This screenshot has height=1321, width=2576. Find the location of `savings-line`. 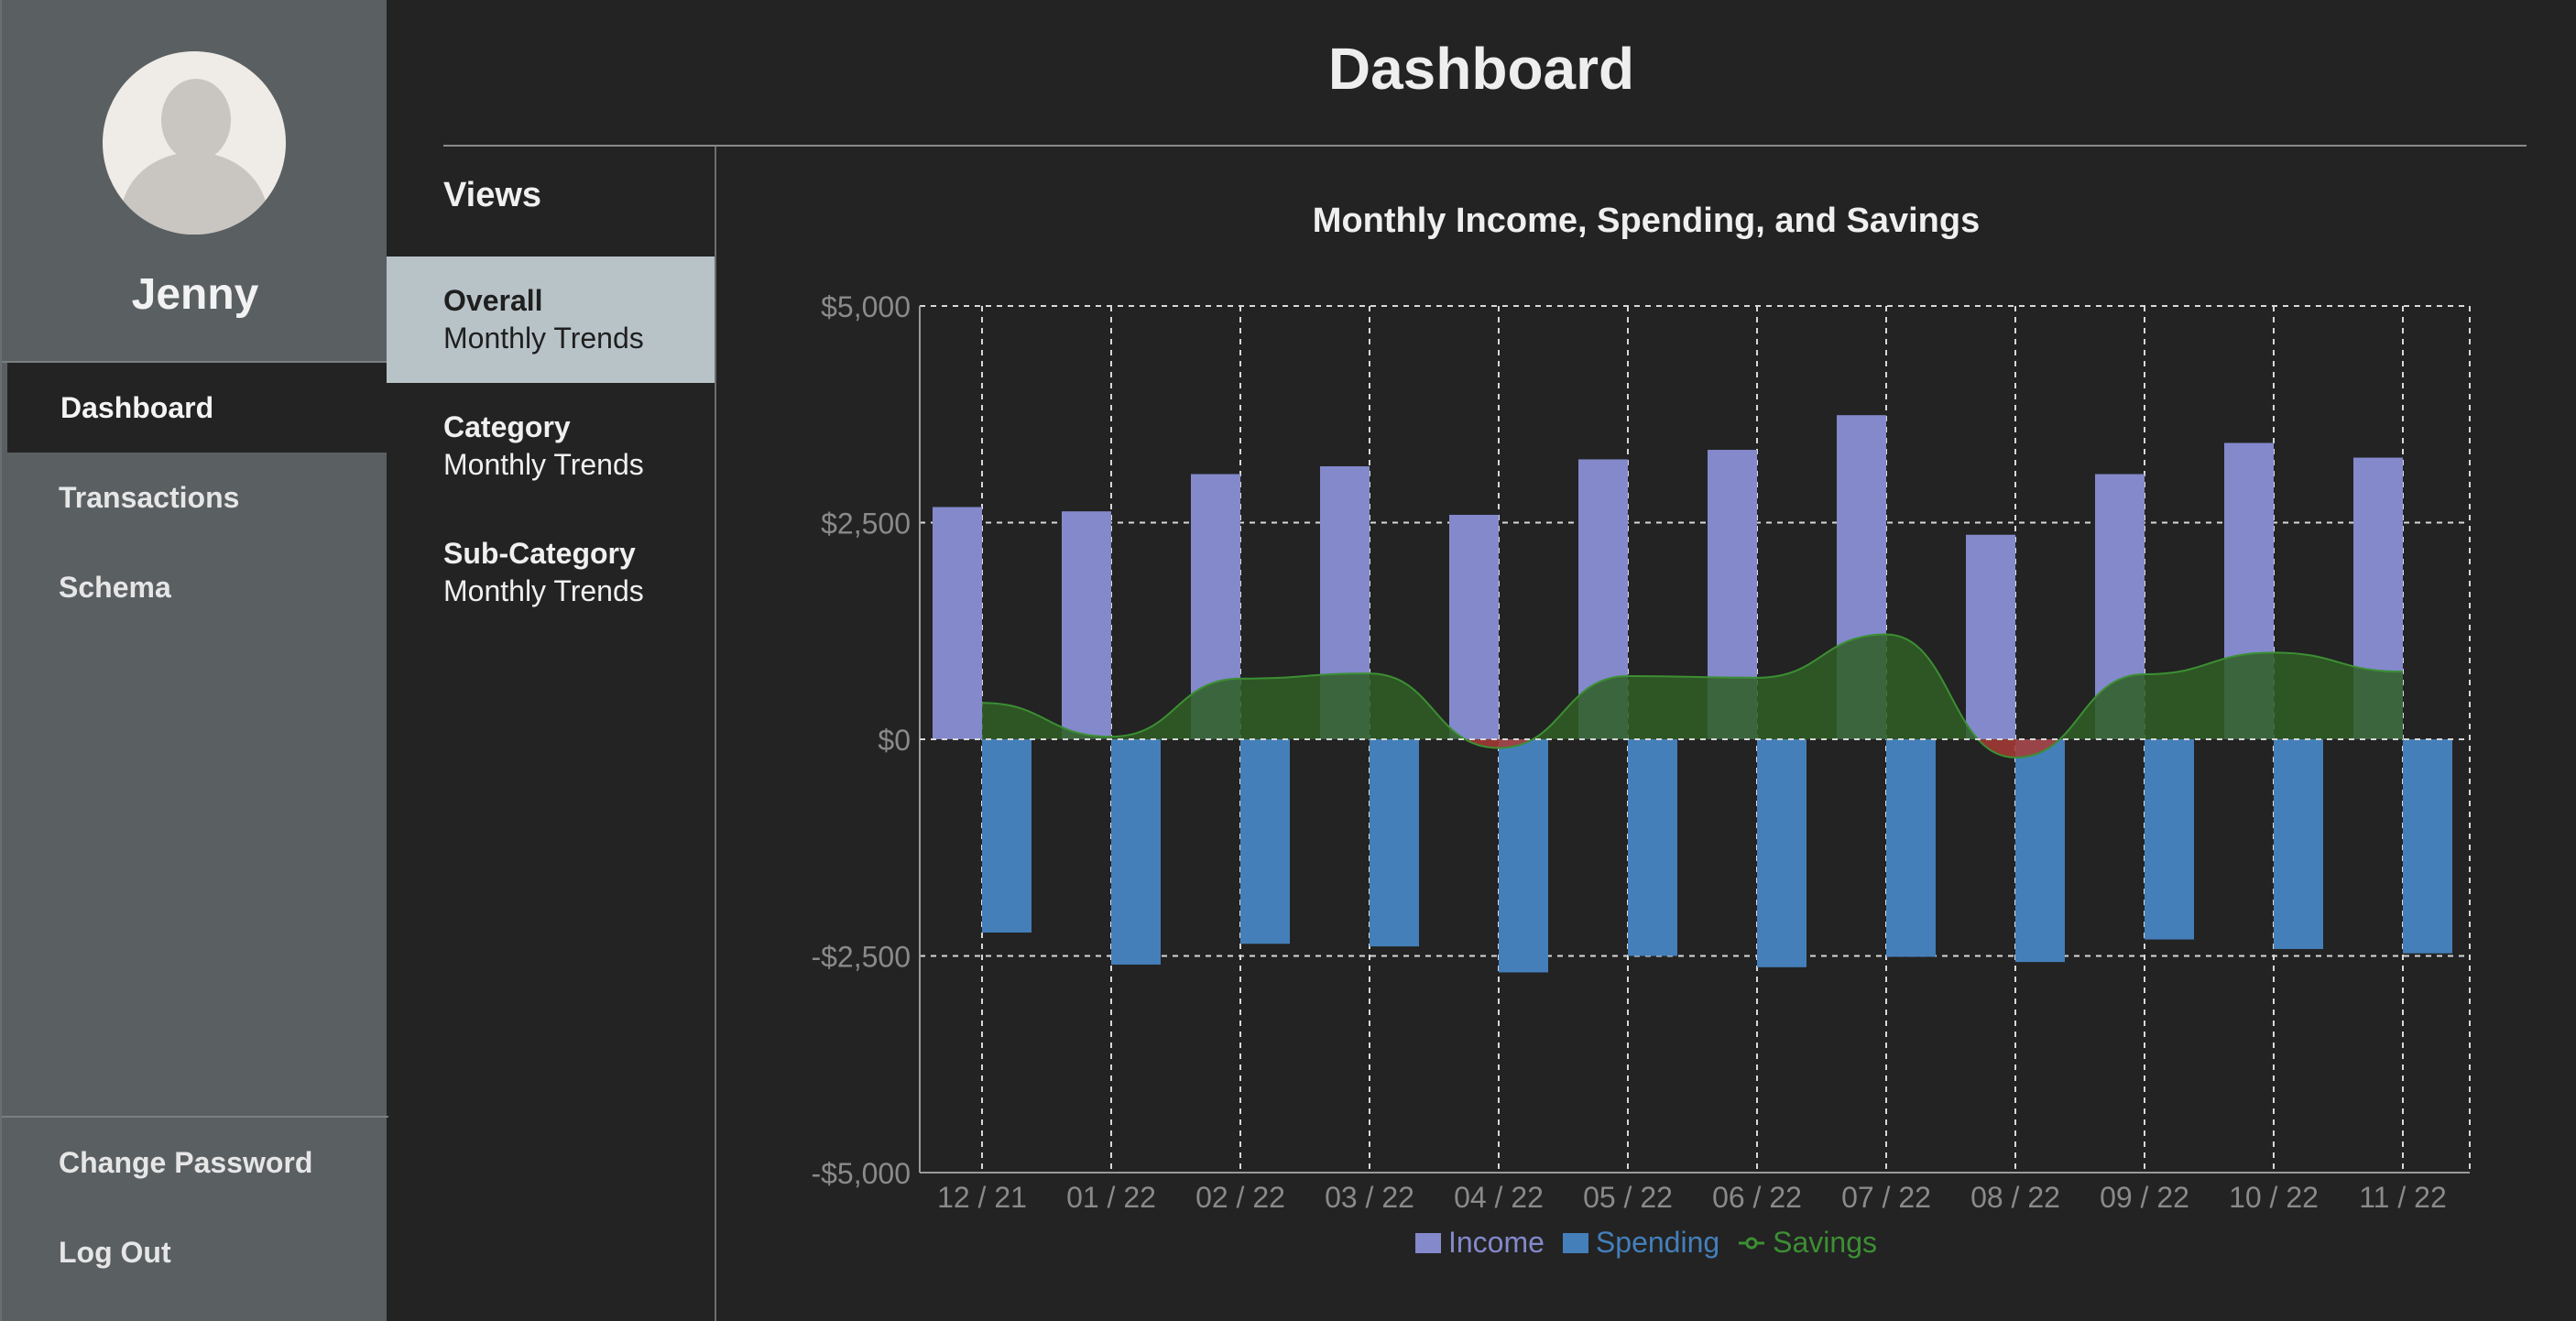

savings-line is located at coordinates (1692, 696).